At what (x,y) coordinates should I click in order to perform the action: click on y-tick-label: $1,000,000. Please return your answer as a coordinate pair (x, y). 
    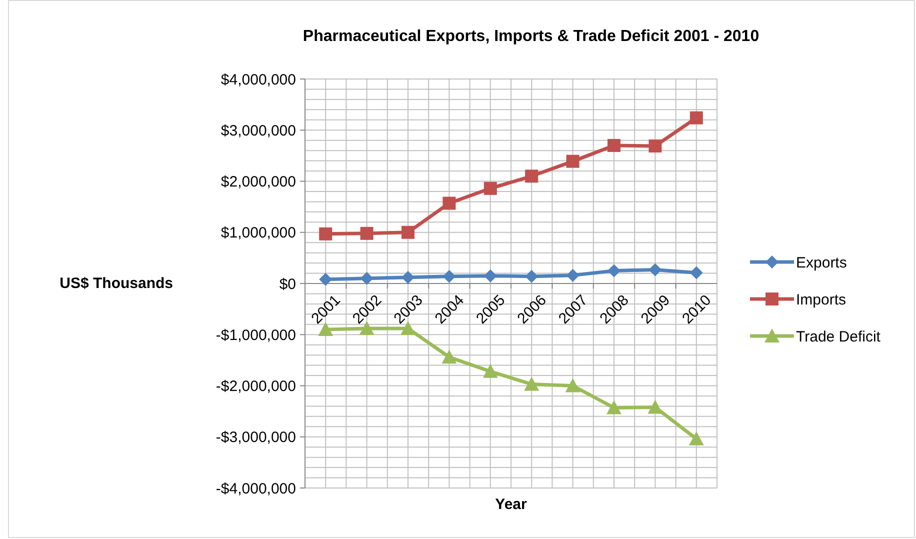
    Looking at the image, I should click on (258, 233).